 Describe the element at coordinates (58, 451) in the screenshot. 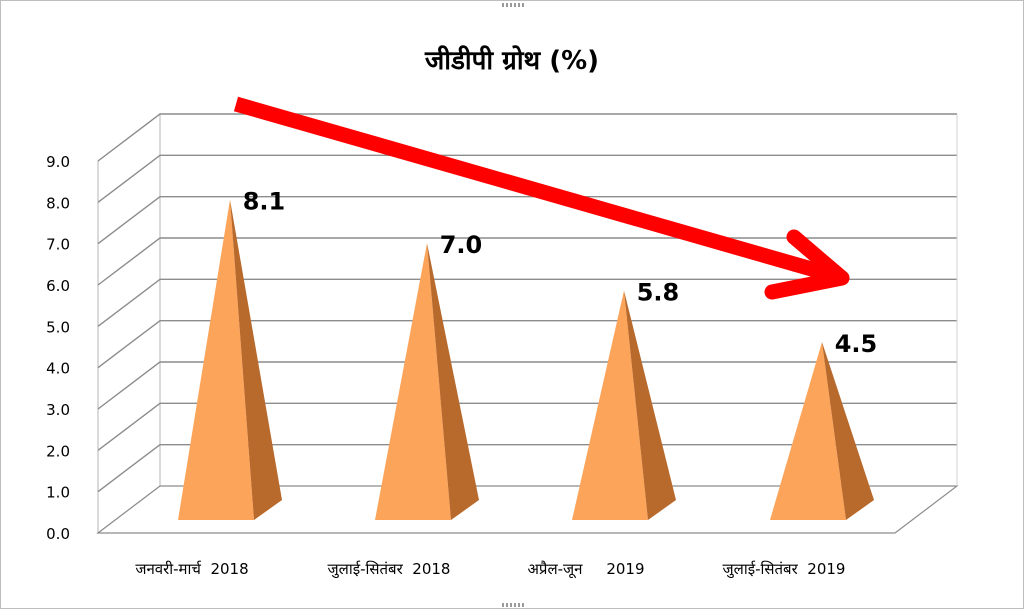

I see `y-tick-label: 2.0` at that location.